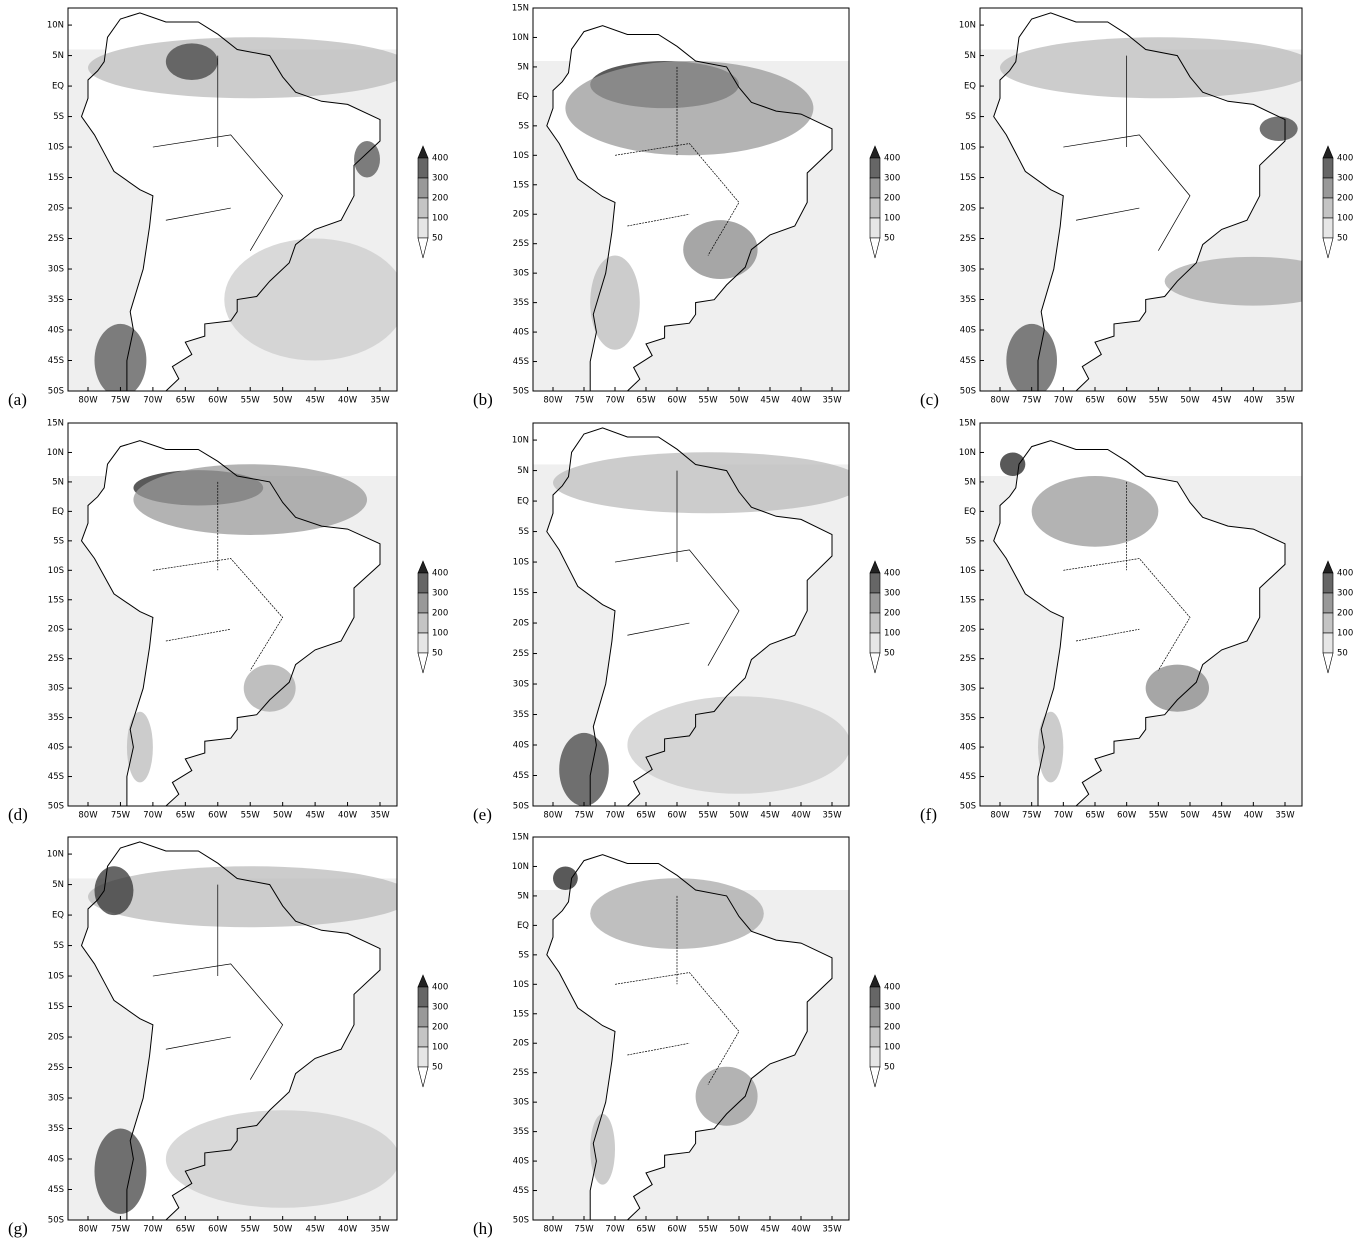 The height and width of the screenshot is (1244, 1368). I want to click on panel-label: (g), so click(18, 1228).